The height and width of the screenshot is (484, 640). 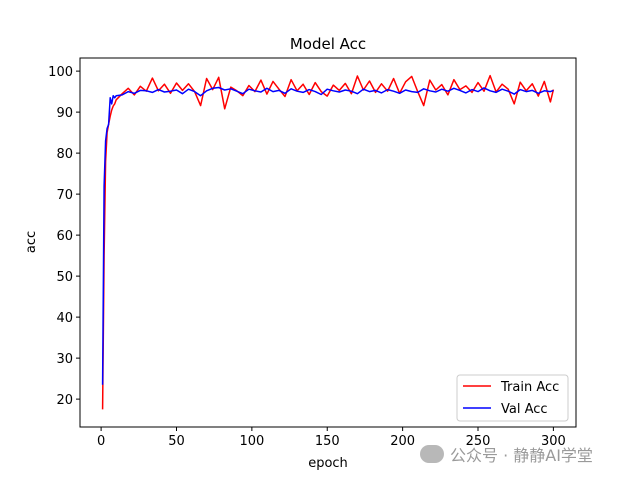 What do you see at coordinates (31, 242) in the screenshot?
I see `y-axis-label: acc` at bounding box center [31, 242].